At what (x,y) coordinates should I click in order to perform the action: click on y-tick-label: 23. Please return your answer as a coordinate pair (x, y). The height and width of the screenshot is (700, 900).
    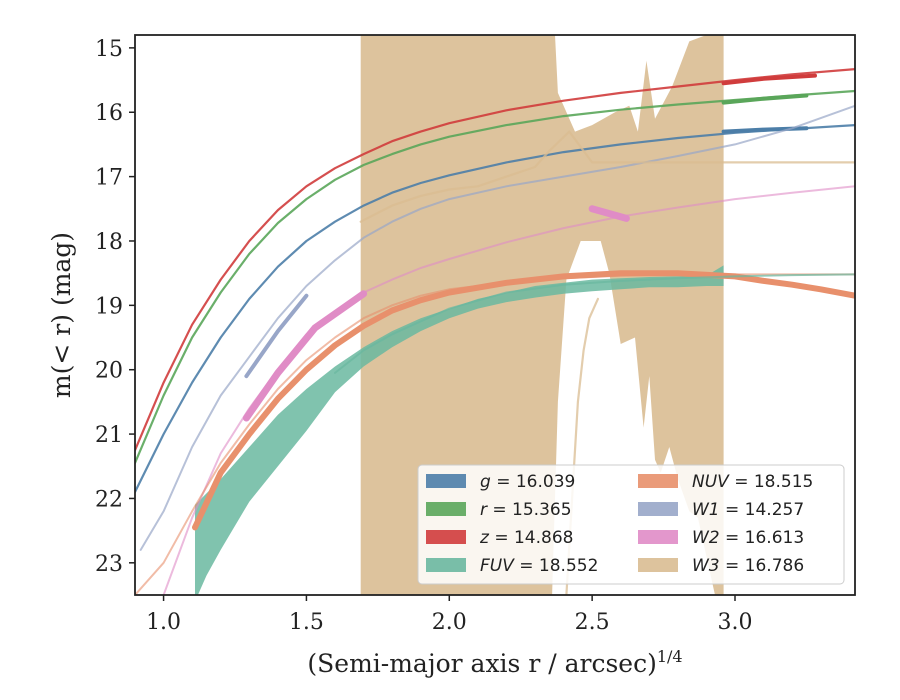
    Looking at the image, I should click on (109, 564).